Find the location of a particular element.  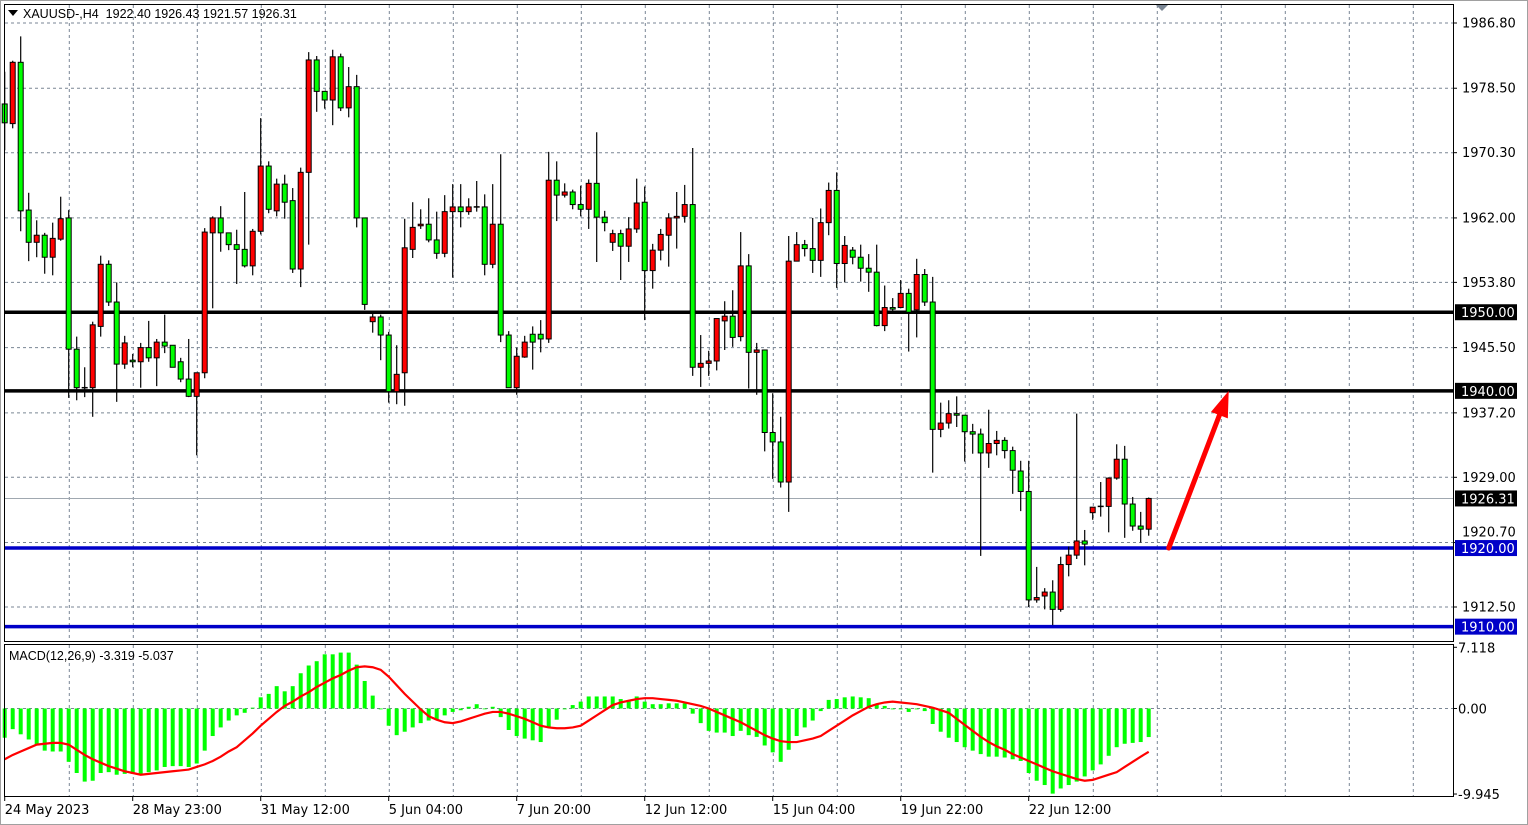

symbol-timeframe: XAUUSD-,H4 is located at coordinates (61, 14).